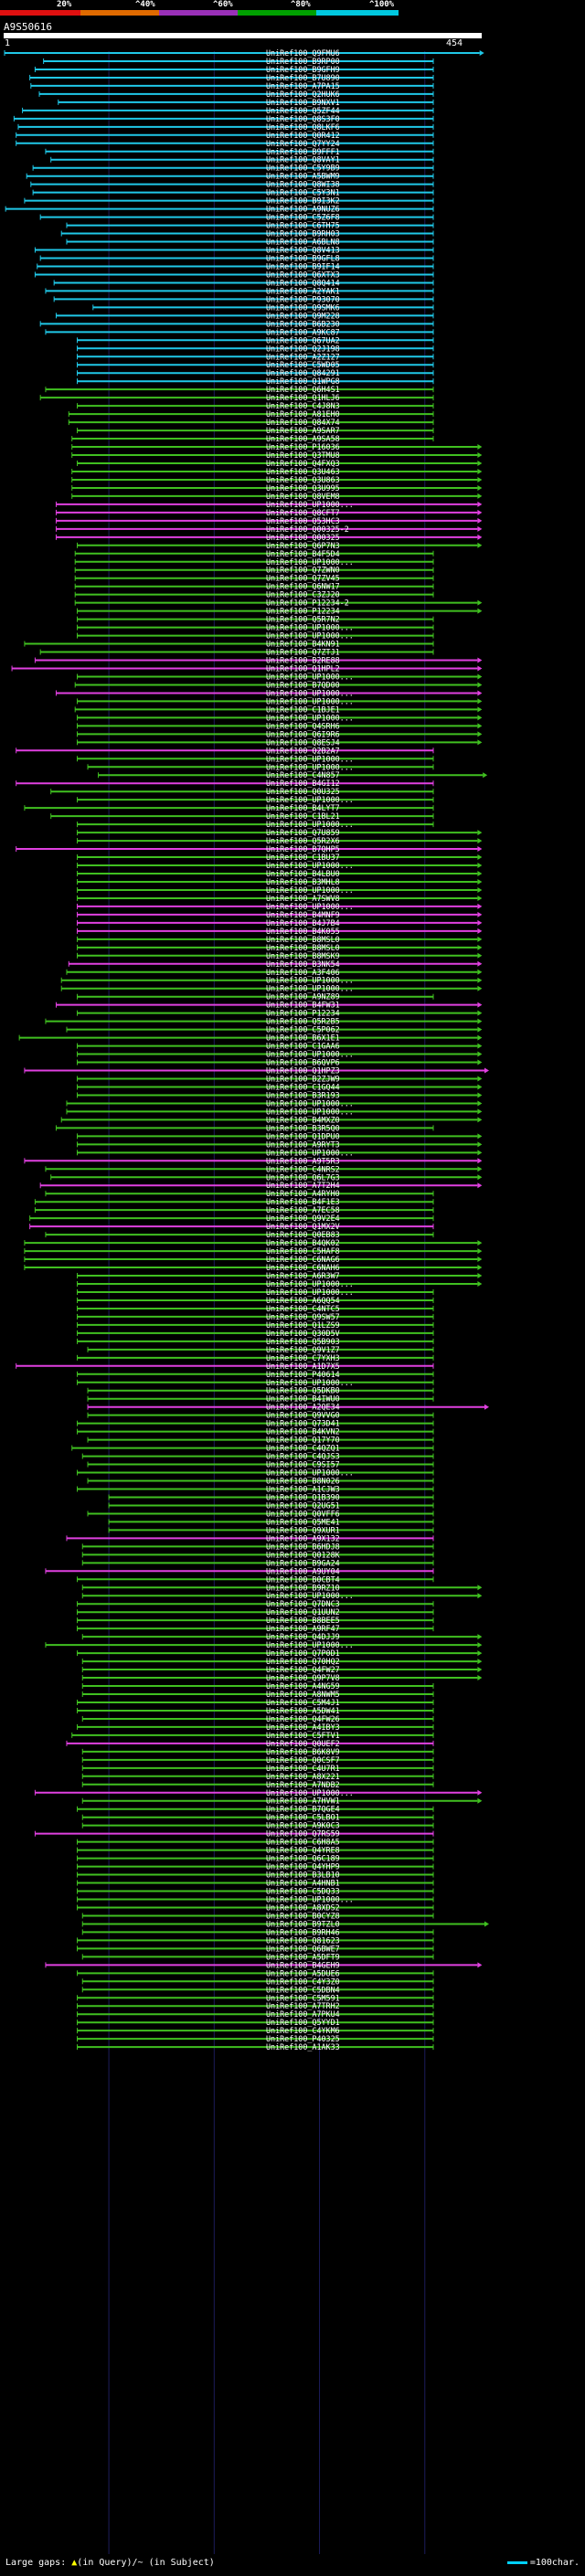 Image resolution: width=585 pixels, height=2576 pixels. I want to click on hit-row: UniRef100_A81EH0, so click(251, 414).